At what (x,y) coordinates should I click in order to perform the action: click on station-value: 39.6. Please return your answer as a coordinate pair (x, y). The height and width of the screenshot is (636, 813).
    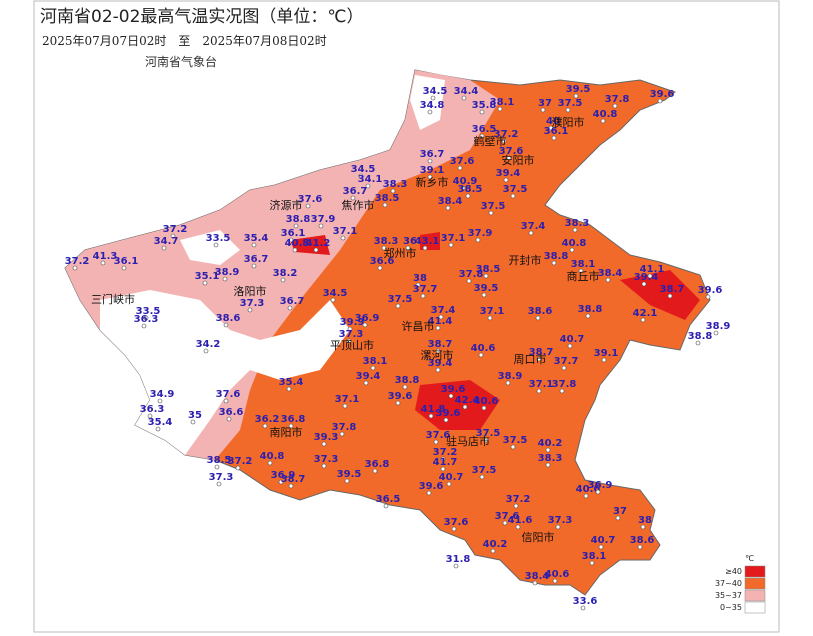
    Looking at the image, I should click on (400, 396).